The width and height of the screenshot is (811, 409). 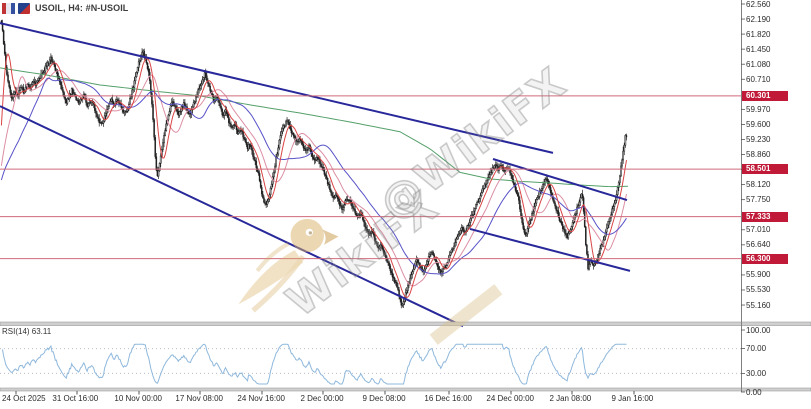 I want to click on time-tick-label: 17 Nov 08:00, so click(x=199, y=398).